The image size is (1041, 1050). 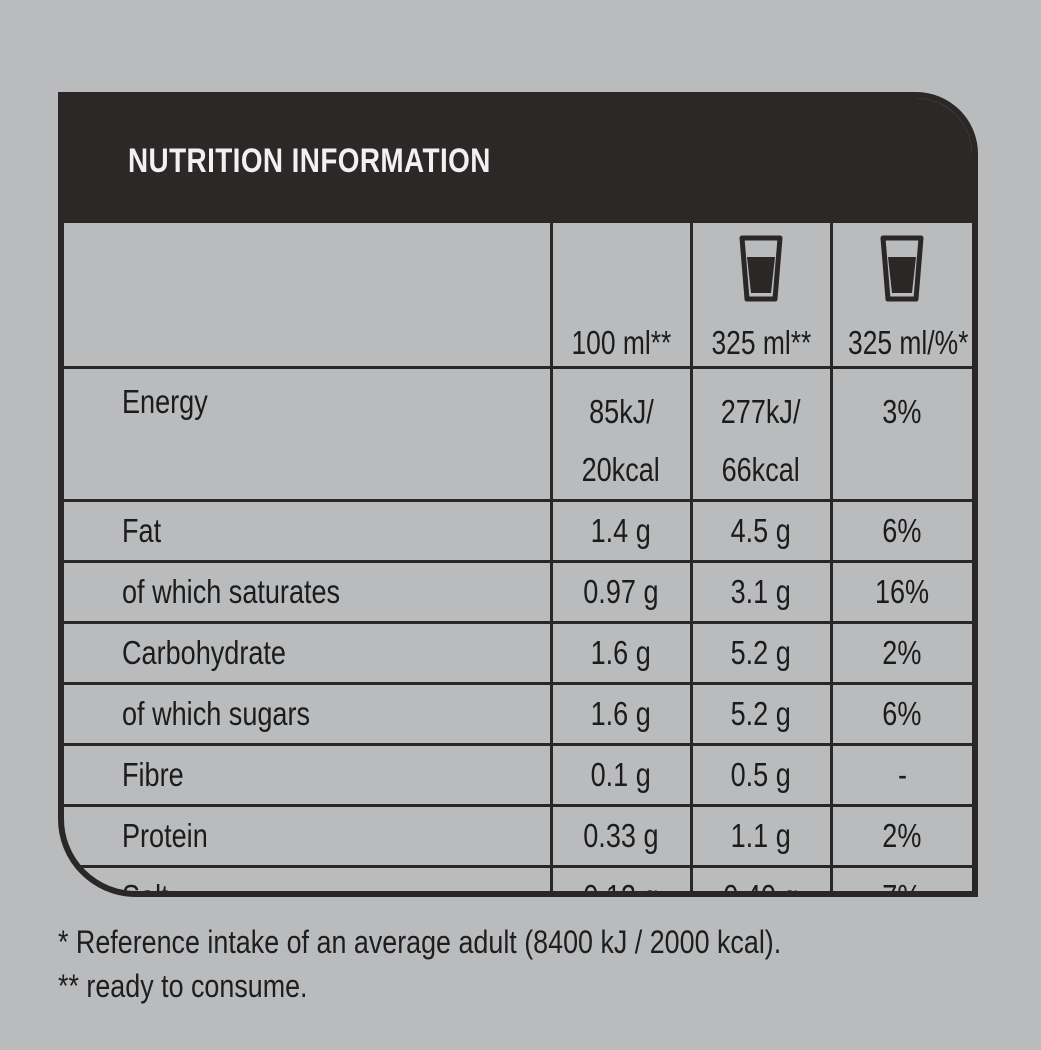 What do you see at coordinates (518, 159) in the screenshot?
I see `title-bar: NUTRITION INFORMATION` at bounding box center [518, 159].